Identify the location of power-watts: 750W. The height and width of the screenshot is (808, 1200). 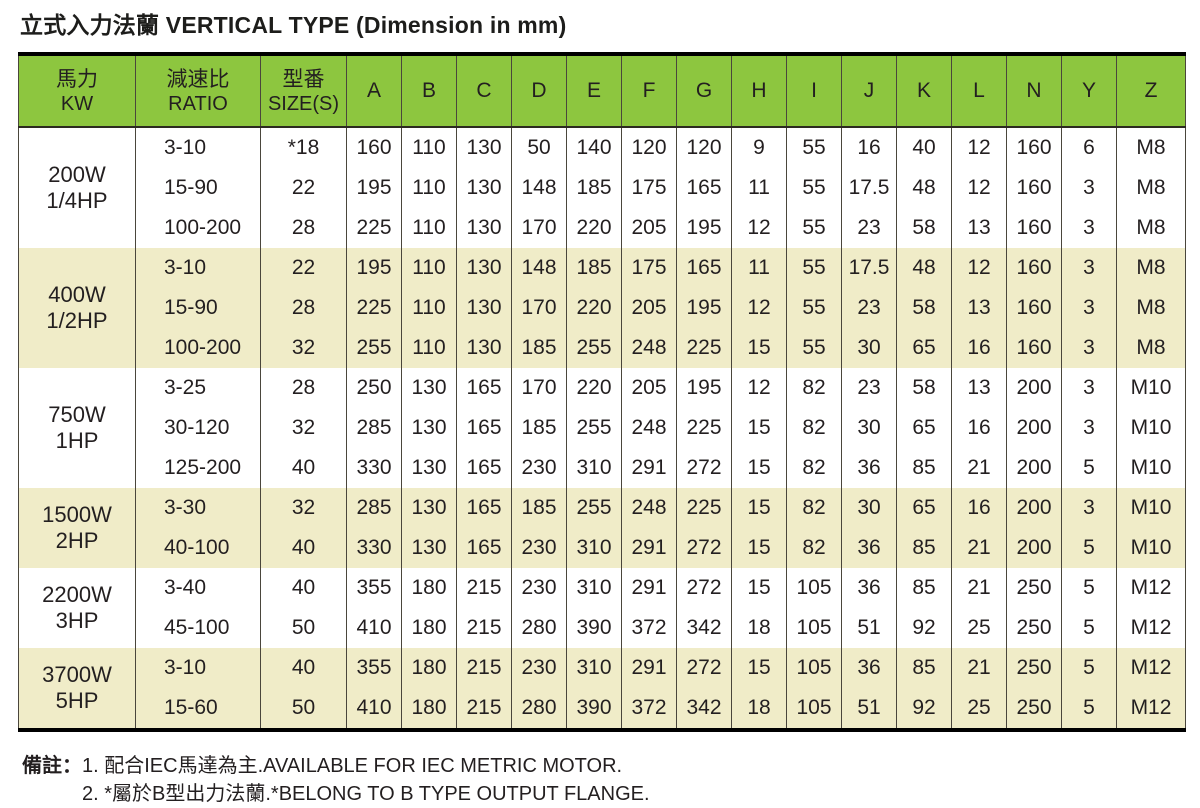
(77, 414).